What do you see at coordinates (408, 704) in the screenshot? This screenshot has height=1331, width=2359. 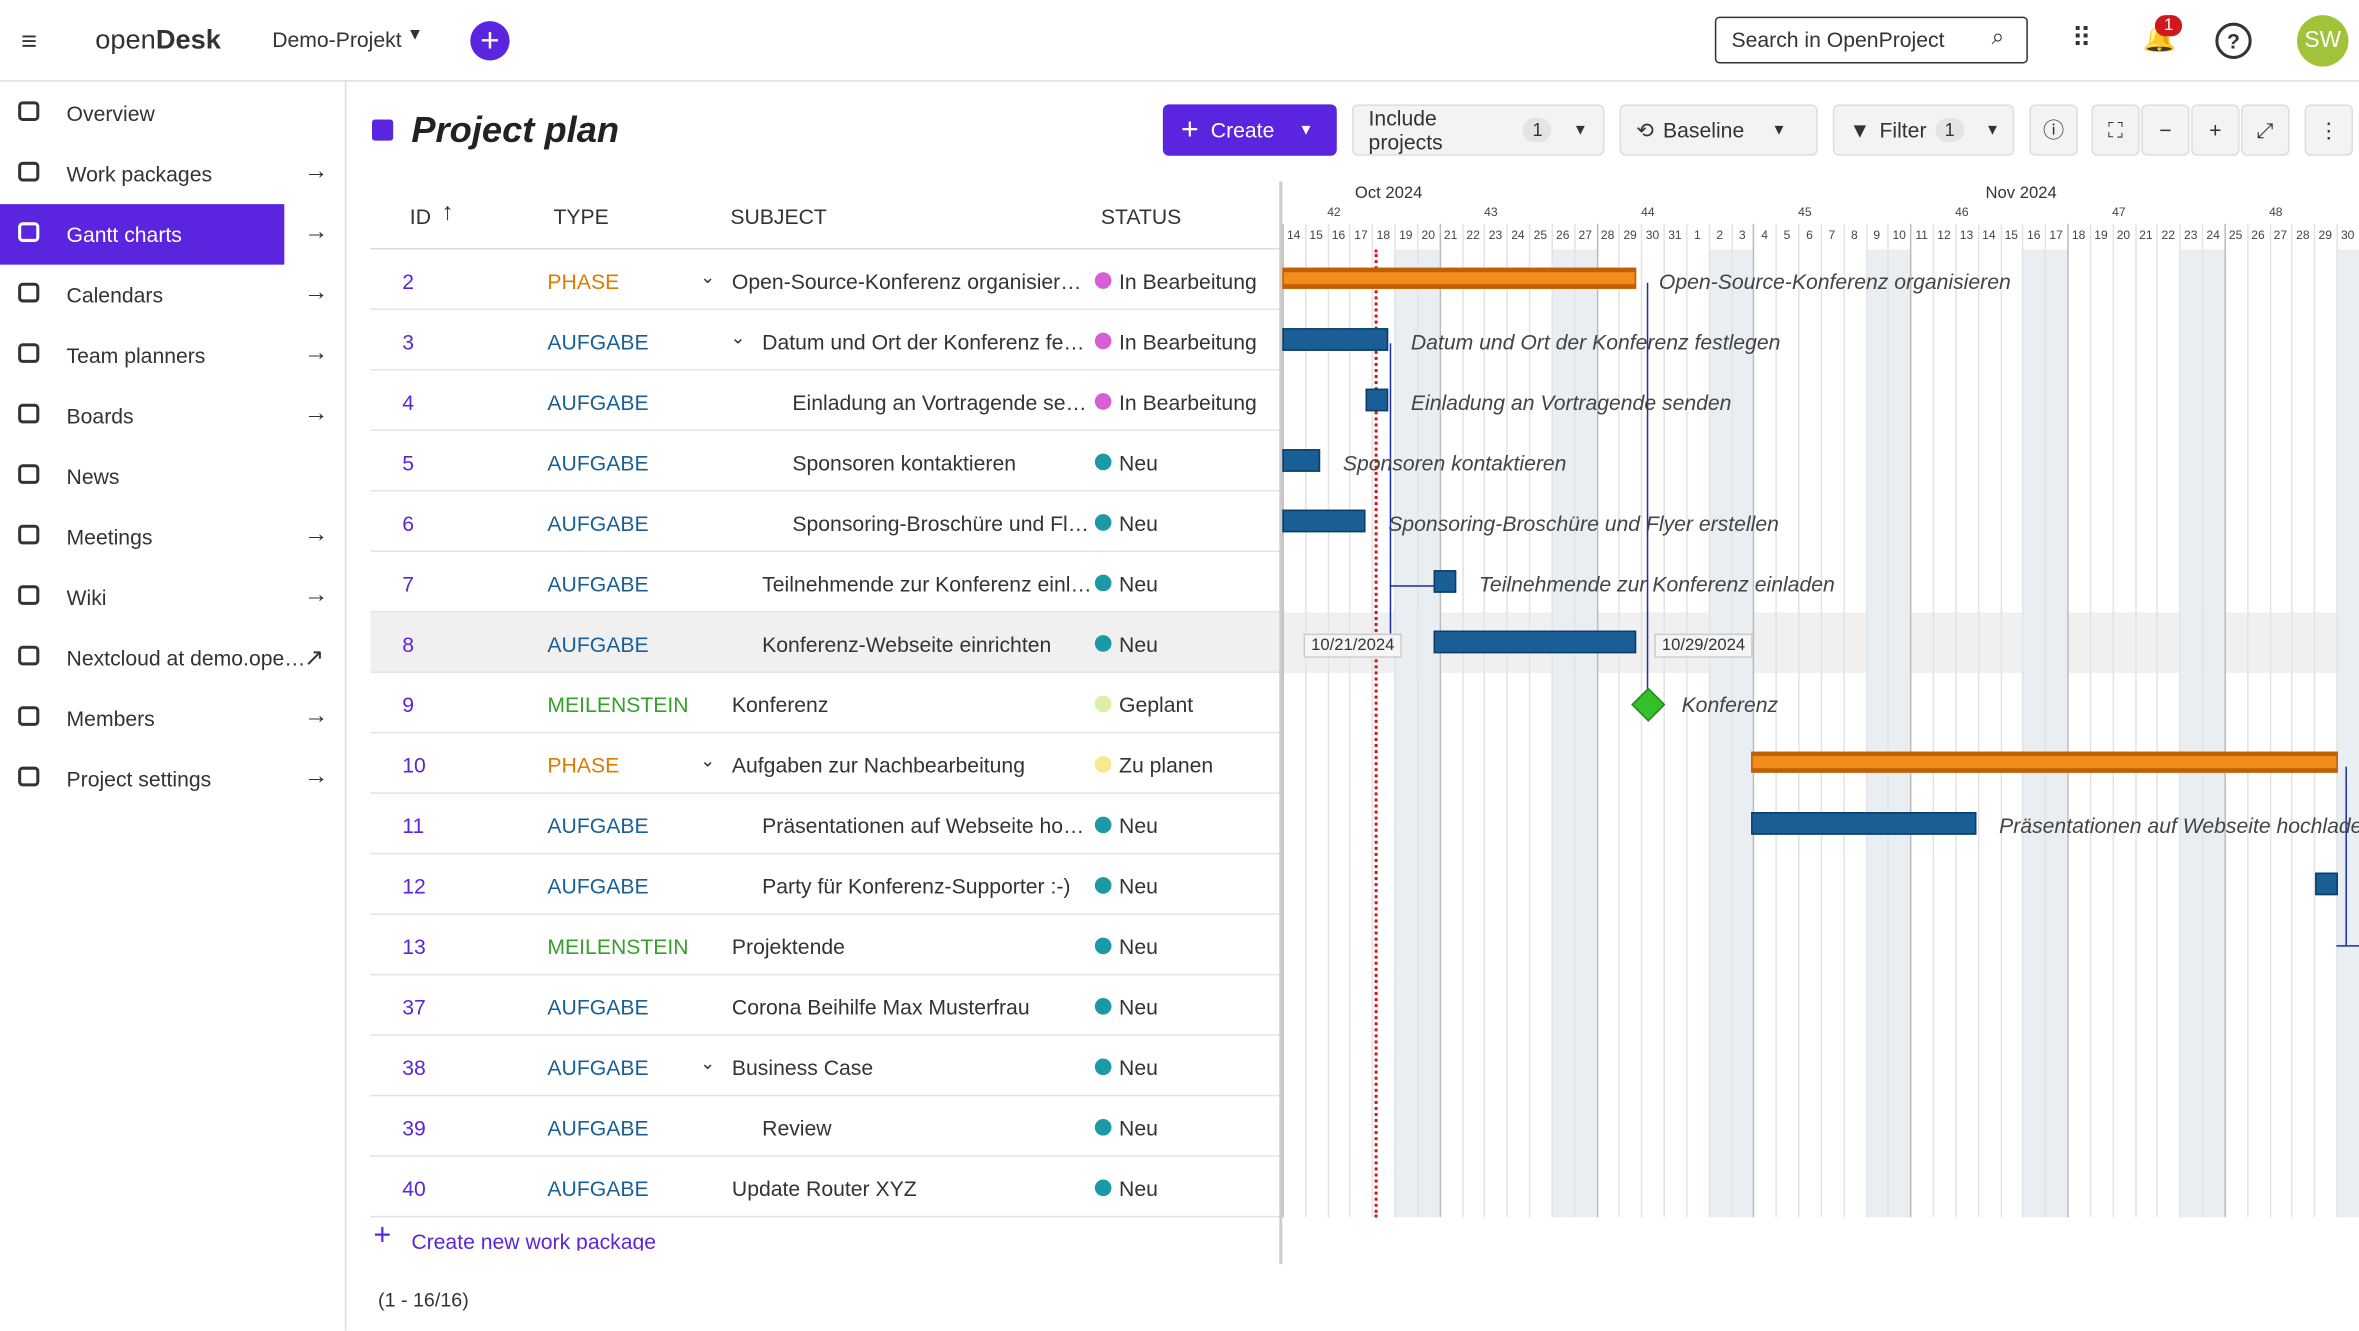 I see `work-package-id: 9` at bounding box center [408, 704].